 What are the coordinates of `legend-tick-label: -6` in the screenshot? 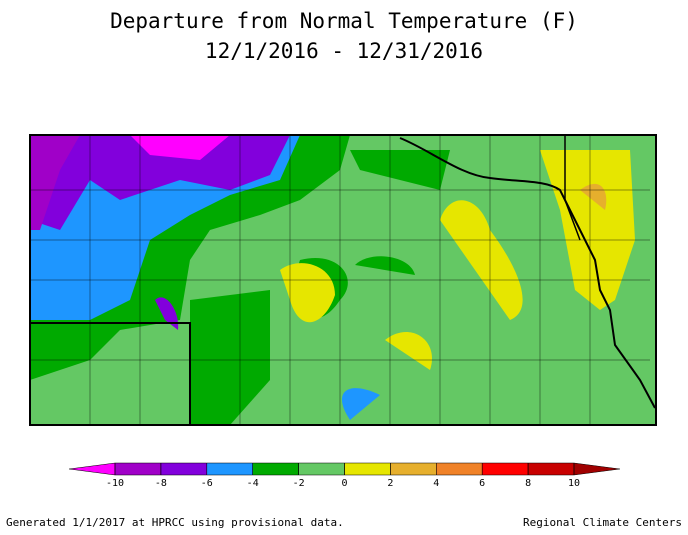 It's located at (207, 483).